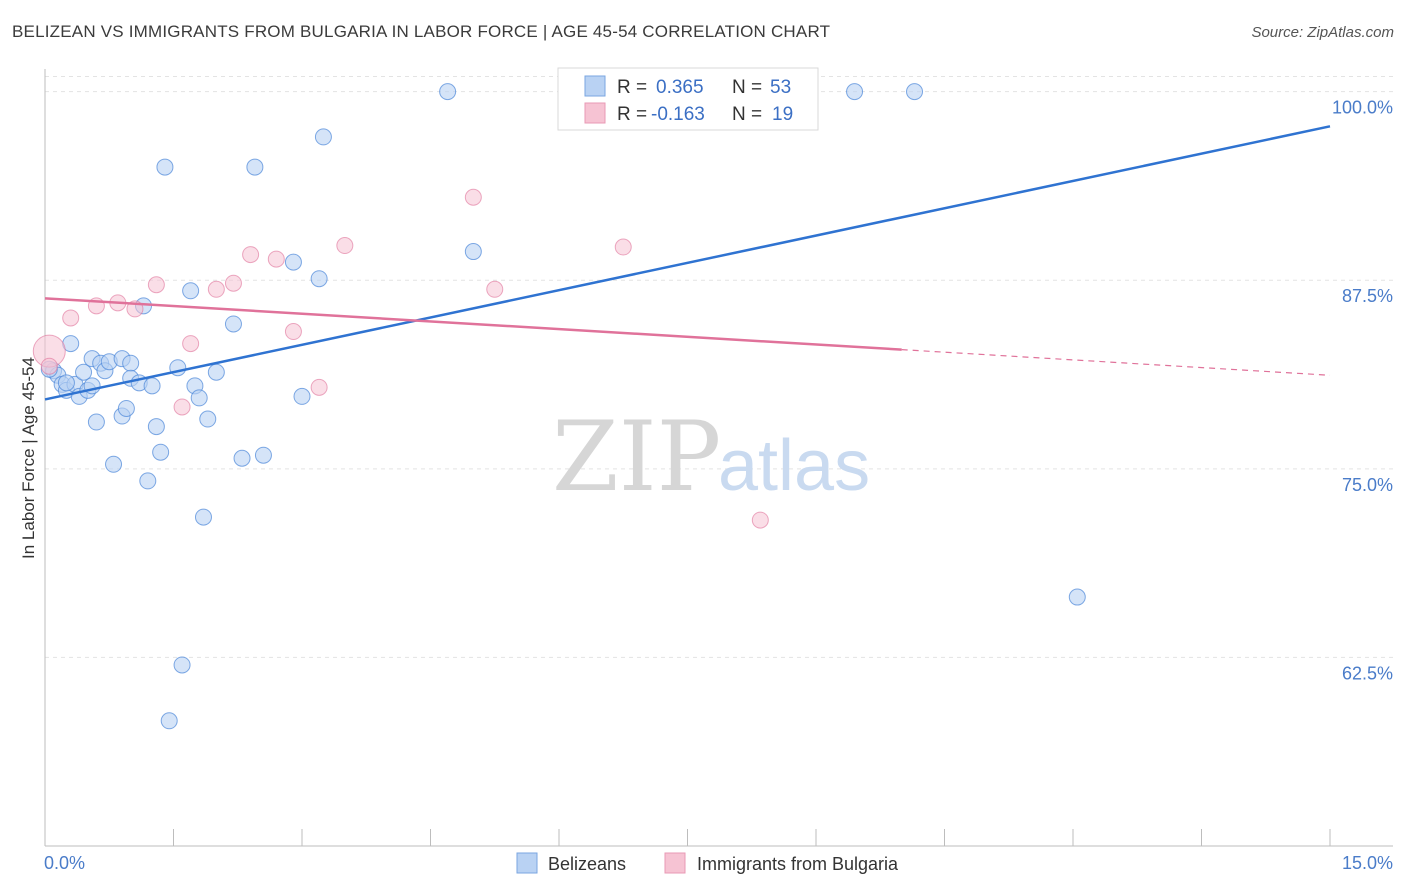  I want to click on x-tick-label-min: 0.0%, so click(64, 863).